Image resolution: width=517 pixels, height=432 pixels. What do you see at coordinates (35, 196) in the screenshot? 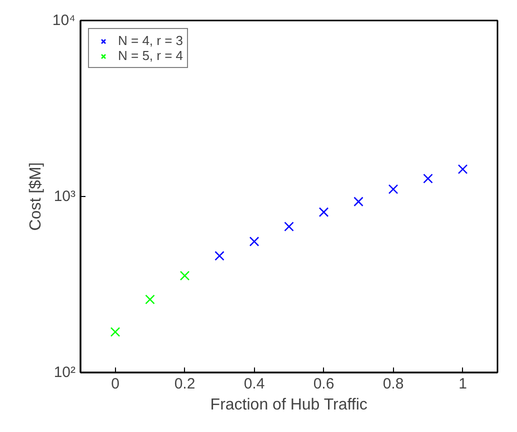
I see `y-axis-title: Cost [$M]` at bounding box center [35, 196].